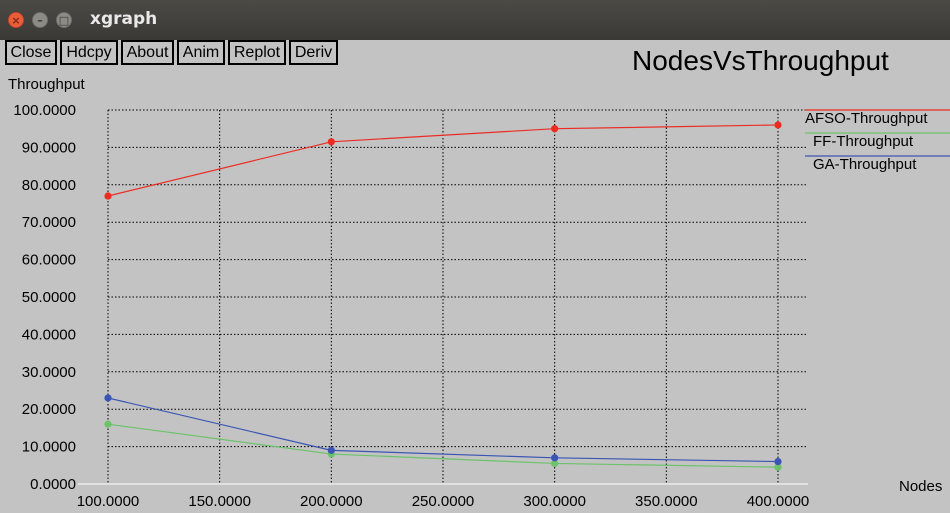 The height and width of the screenshot is (513, 950). I want to click on x-axis-label: Nodes, so click(921, 486).